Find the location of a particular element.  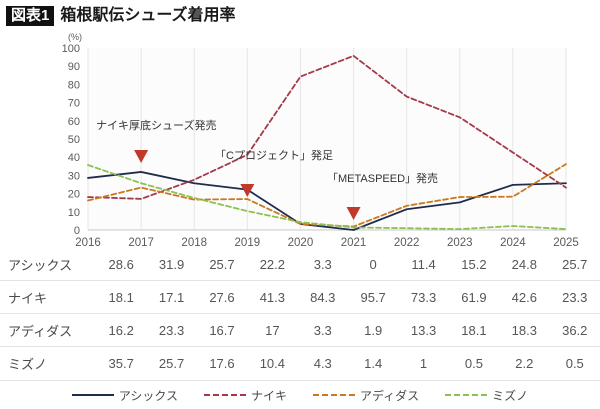

y-axis-tick-label: 20 is located at coordinates (74, 195).